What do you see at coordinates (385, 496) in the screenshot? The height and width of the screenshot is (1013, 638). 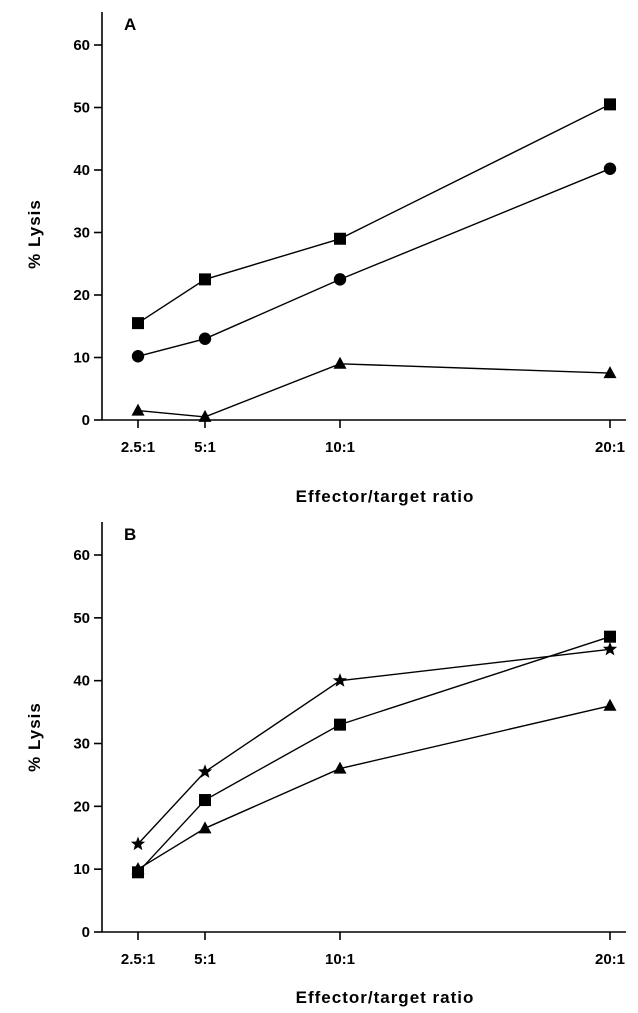 I see `panel-a-x-axis-title: Effector/target ratio` at bounding box center [385, 496].